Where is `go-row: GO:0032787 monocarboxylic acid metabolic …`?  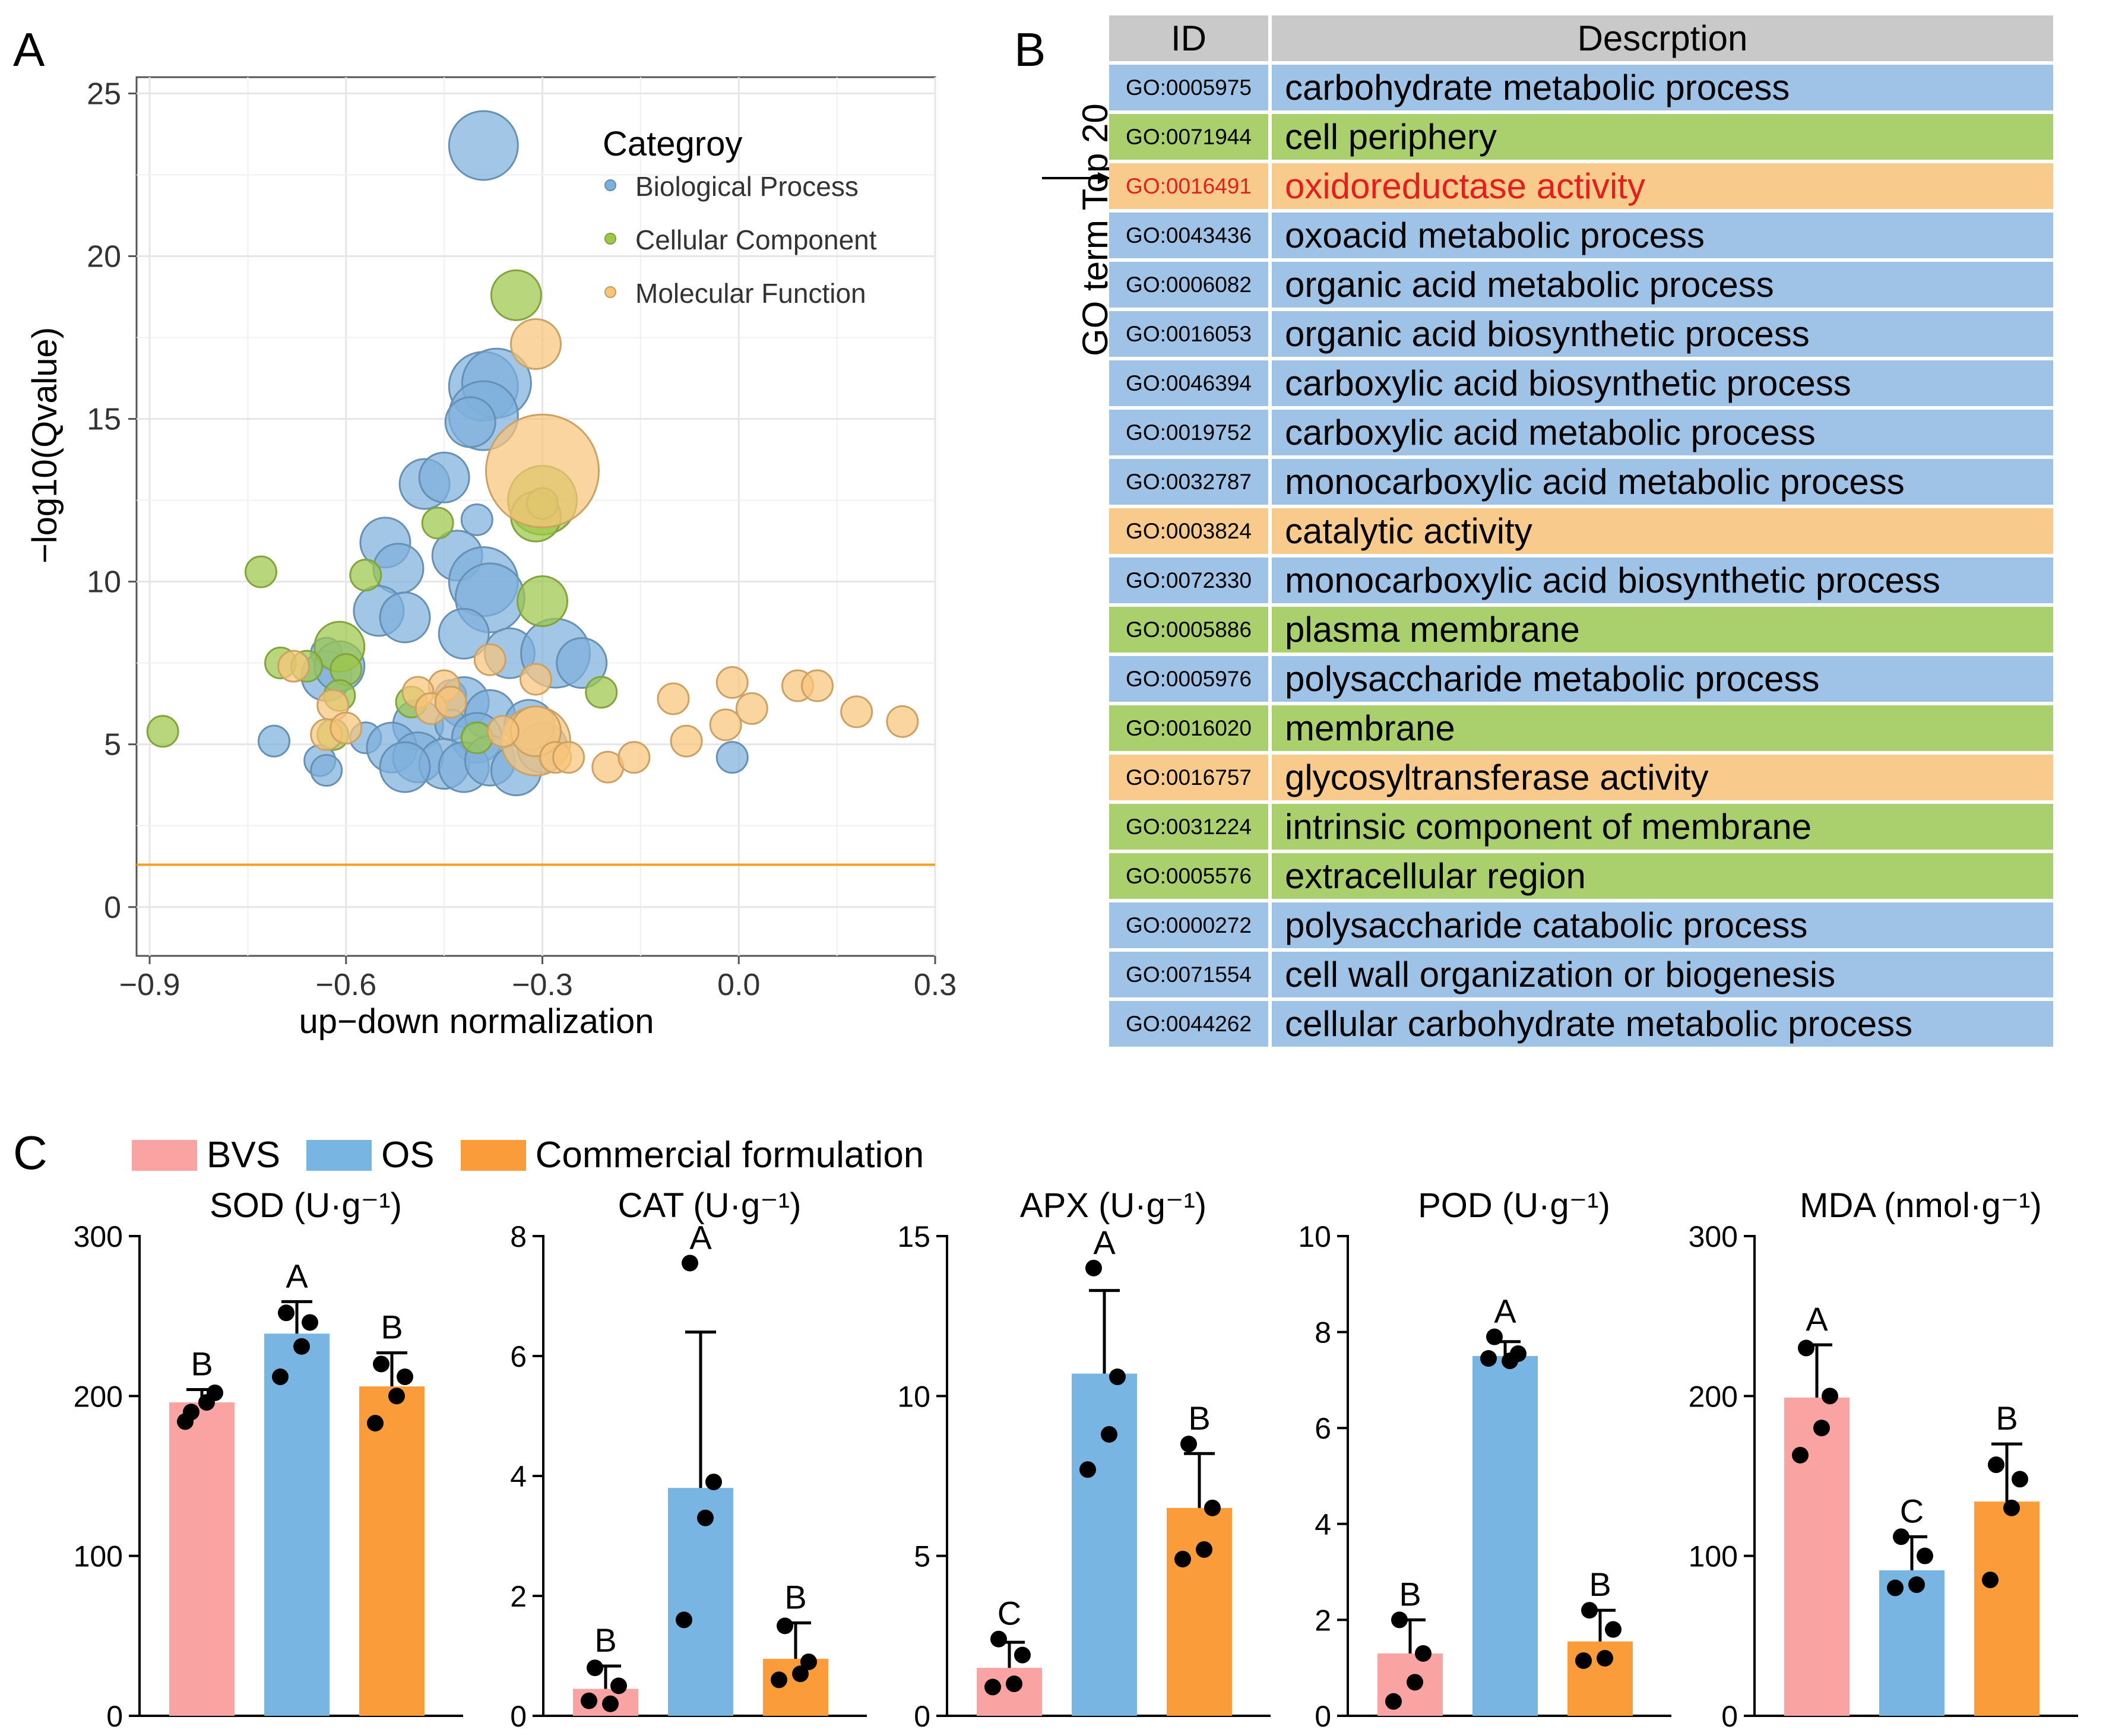 go-row: GO:0032787 monocarboxylic acid metabolic … is located at coordinates (1581, 483).